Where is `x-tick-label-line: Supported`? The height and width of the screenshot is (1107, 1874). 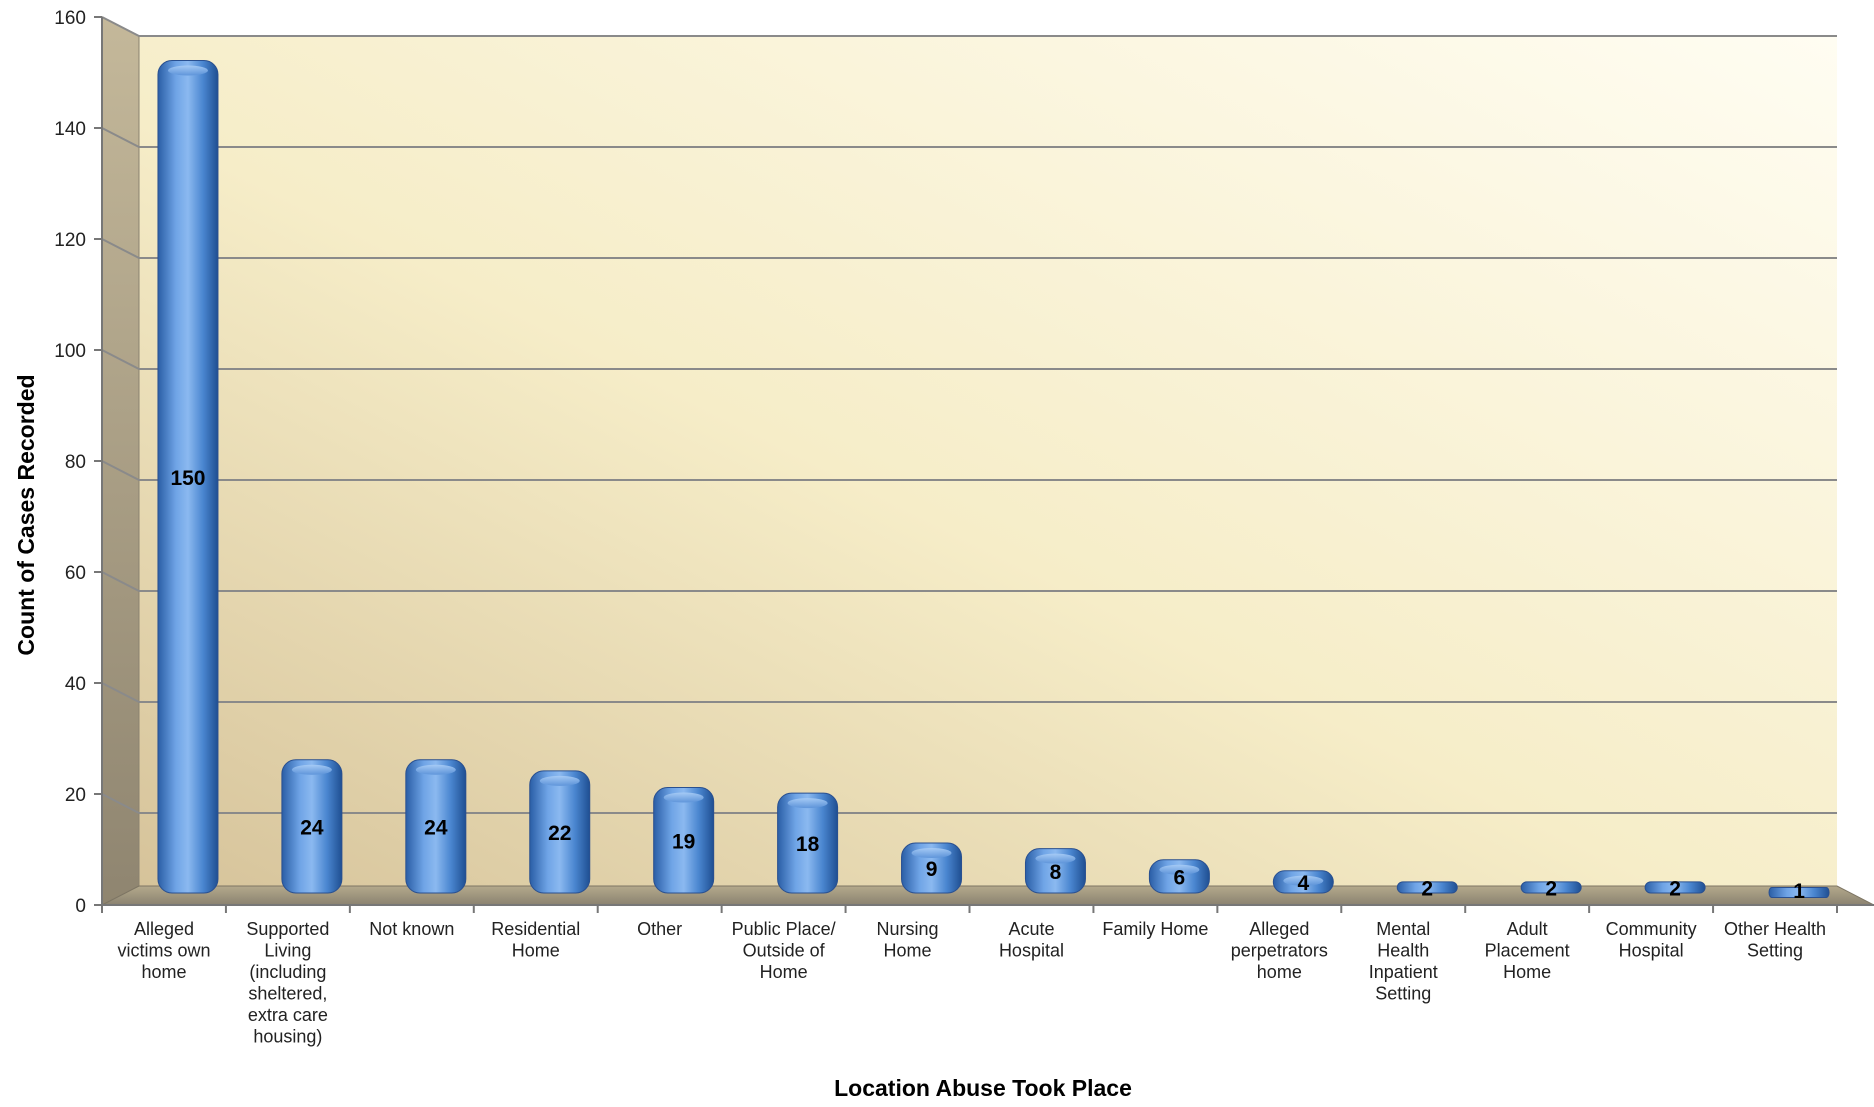 x-tick-label-line: Supported is located at coordinates (287, 929).